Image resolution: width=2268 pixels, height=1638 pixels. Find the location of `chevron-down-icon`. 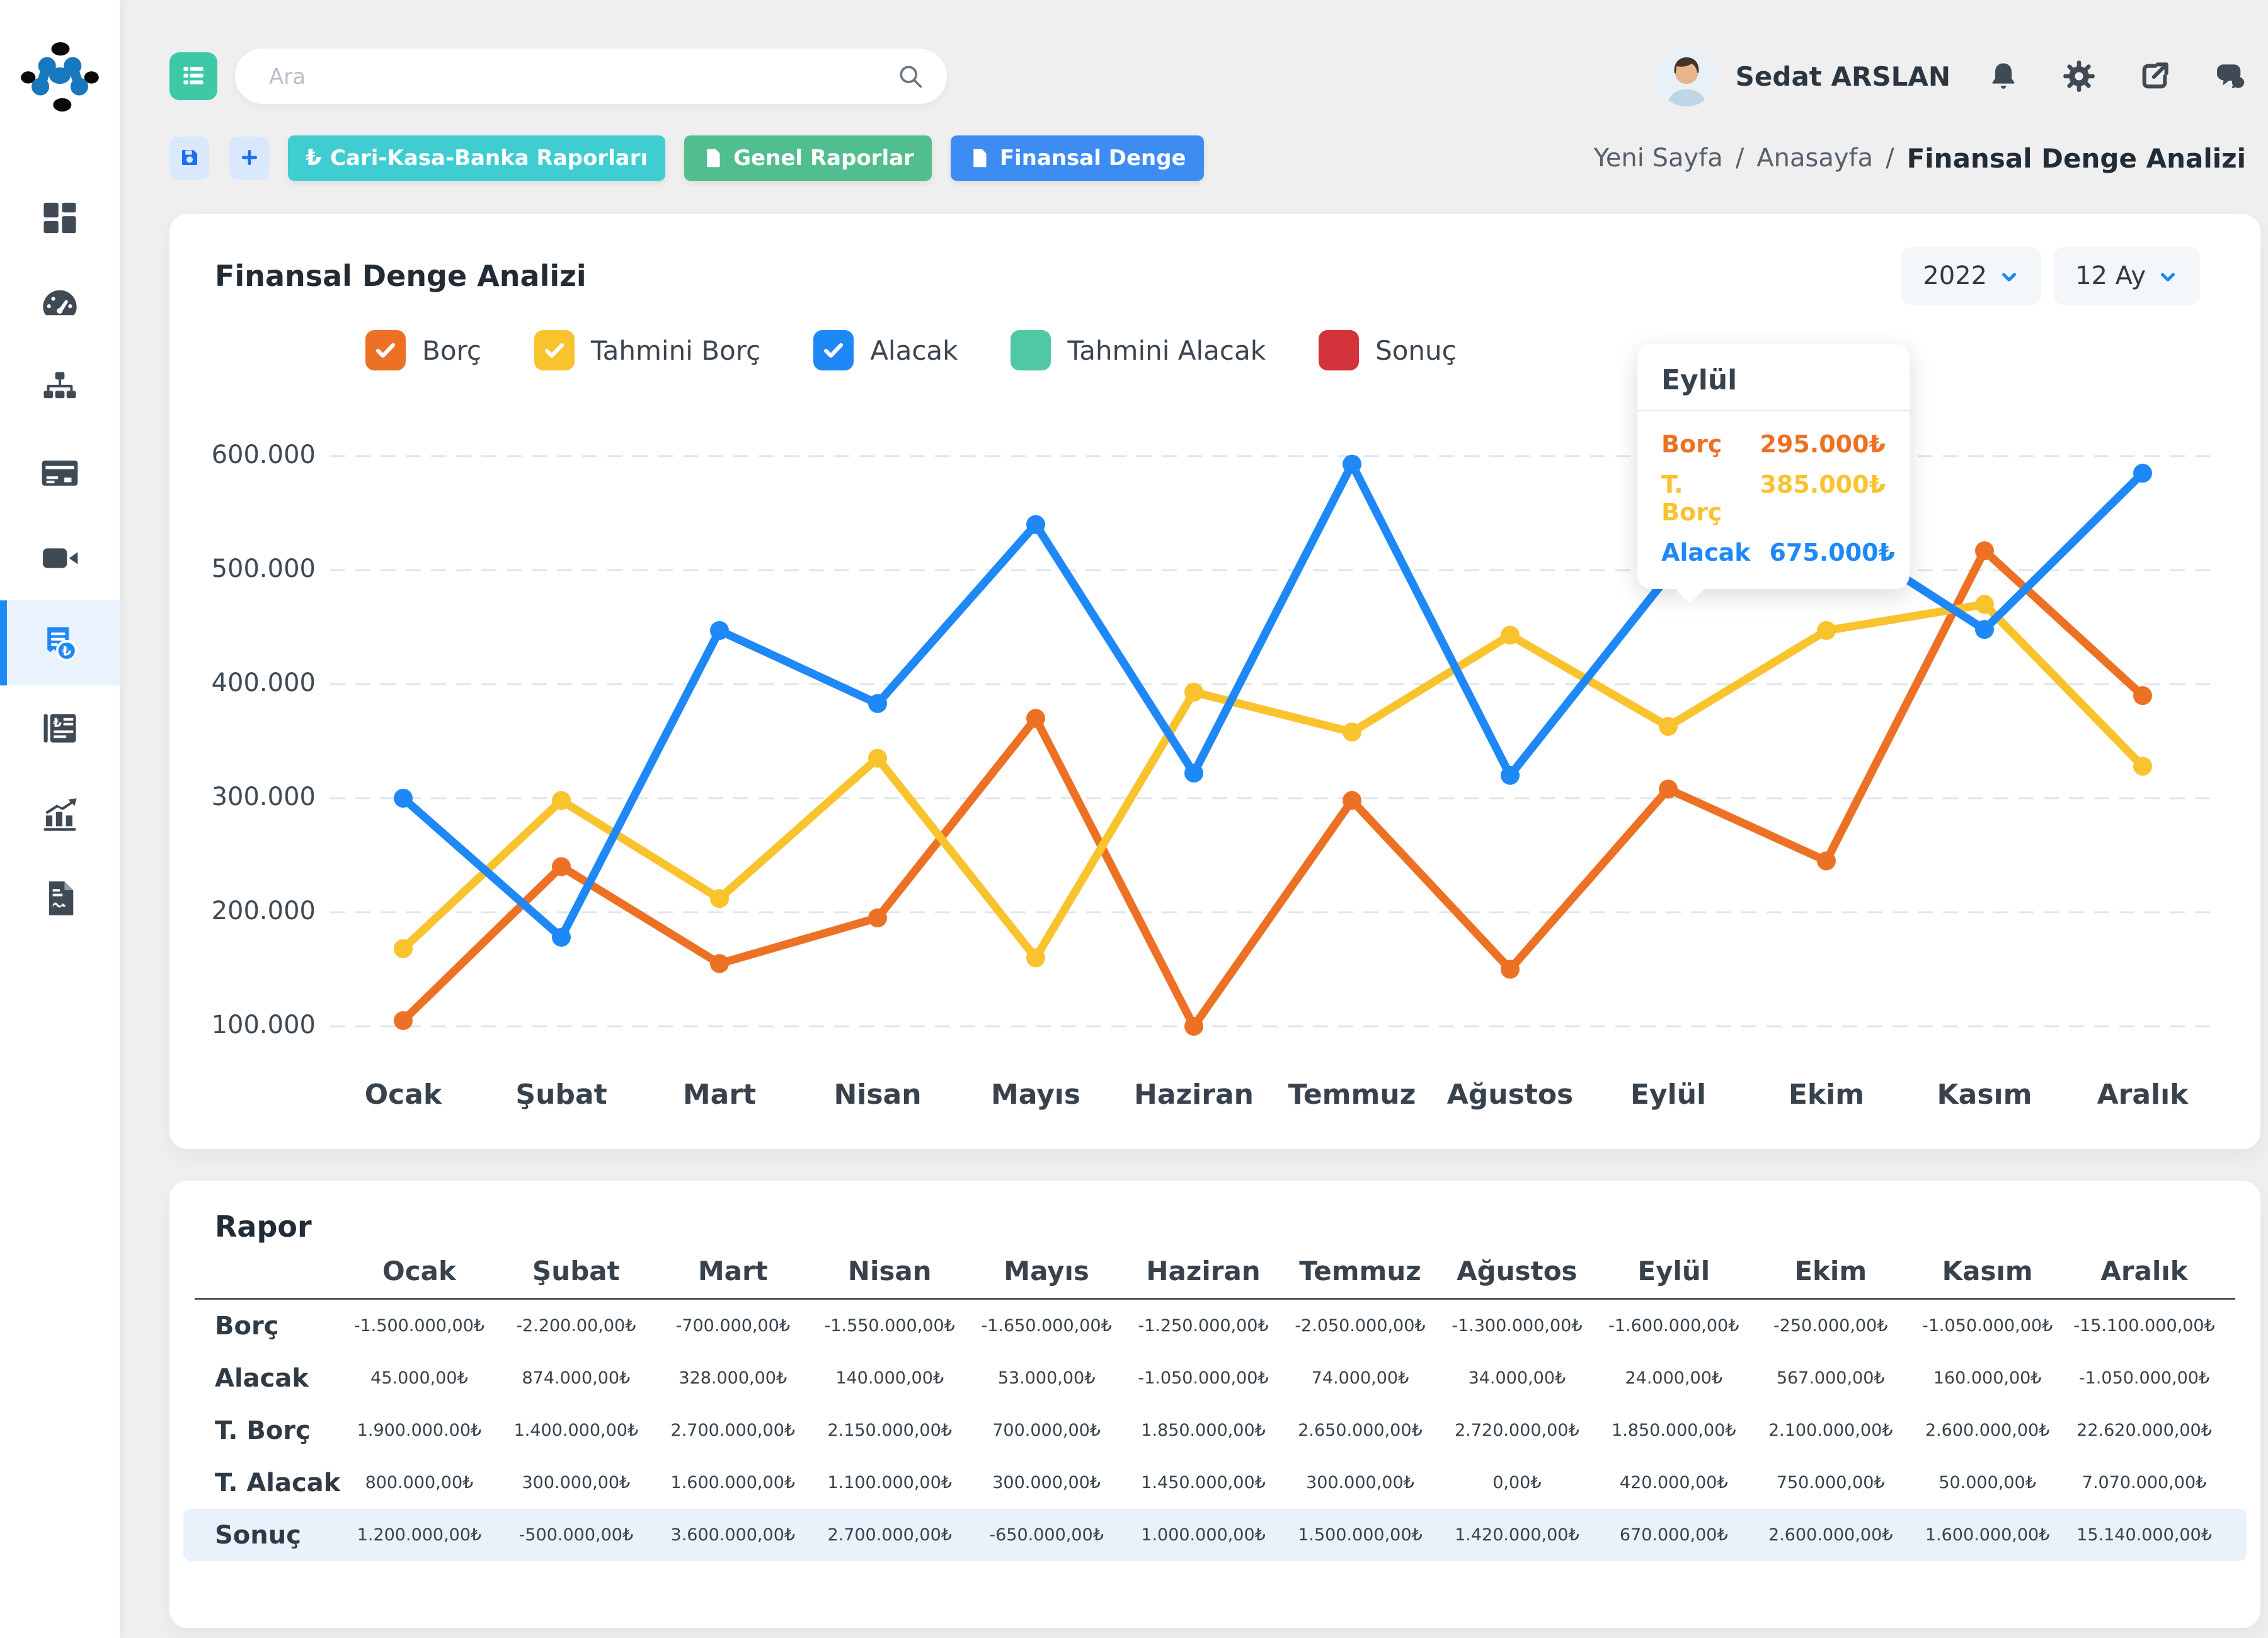

chevron-down-icon is located at coordinates (2009, 276).